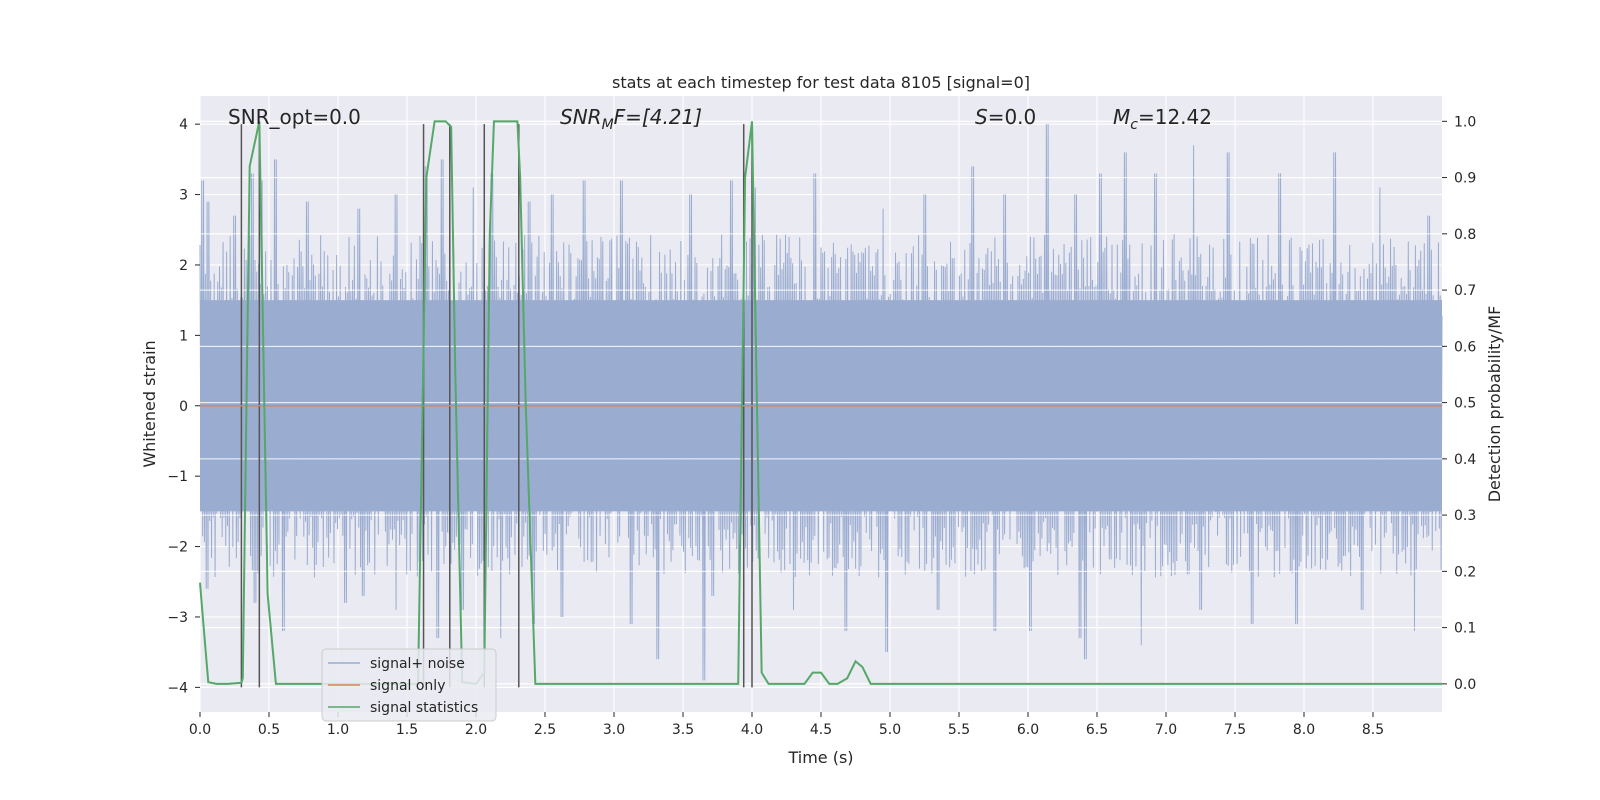 This screenshot has width=1600, height=800. I want to click on annotation-s: S=0.0, so click(1005, 117).